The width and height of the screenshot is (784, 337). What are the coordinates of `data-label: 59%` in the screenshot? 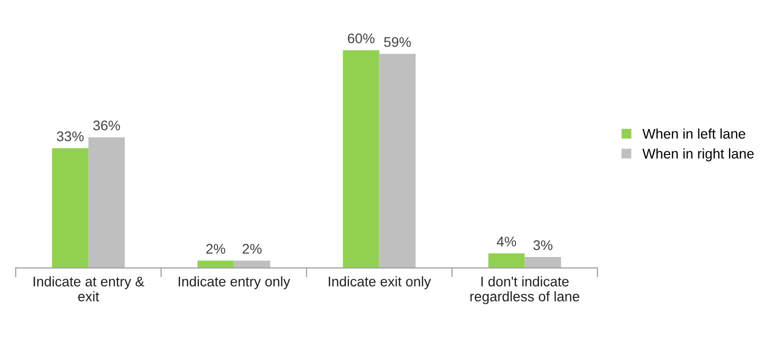 It's located at (397, 42).